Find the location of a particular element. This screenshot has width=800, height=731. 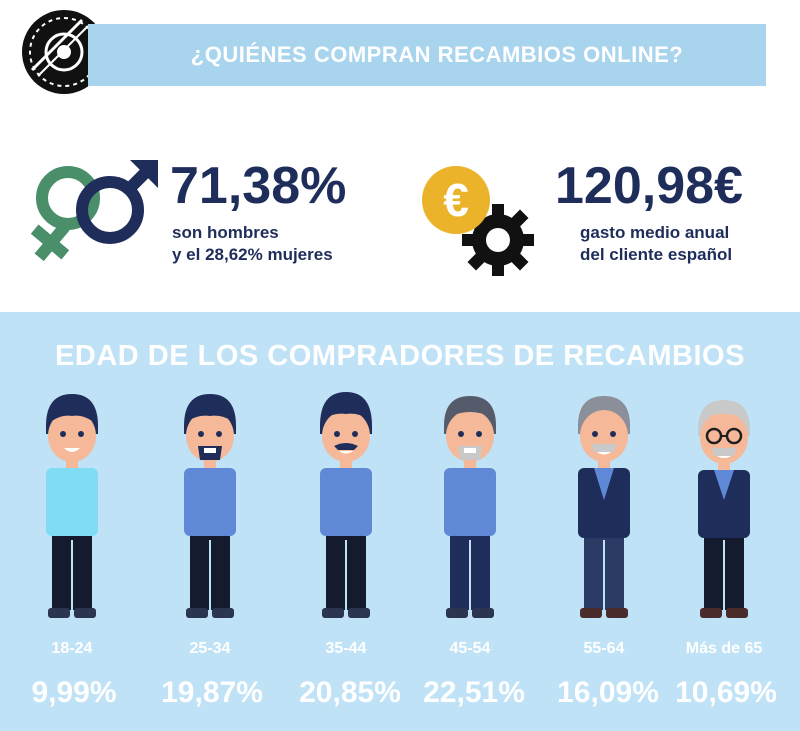

age-percent-65-plus: 10,69% is located at coordinates (726, 692).